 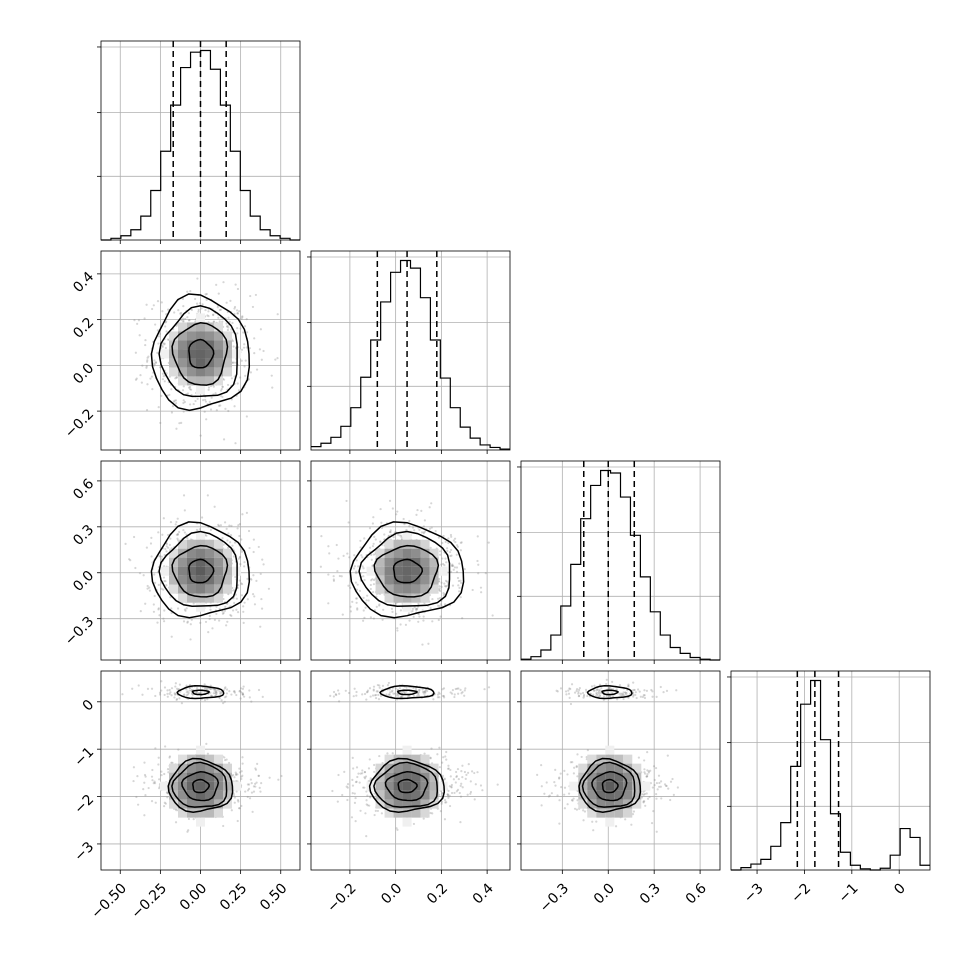 I want to click on x-tick-label: 0.00, so click(x=193, y=896).